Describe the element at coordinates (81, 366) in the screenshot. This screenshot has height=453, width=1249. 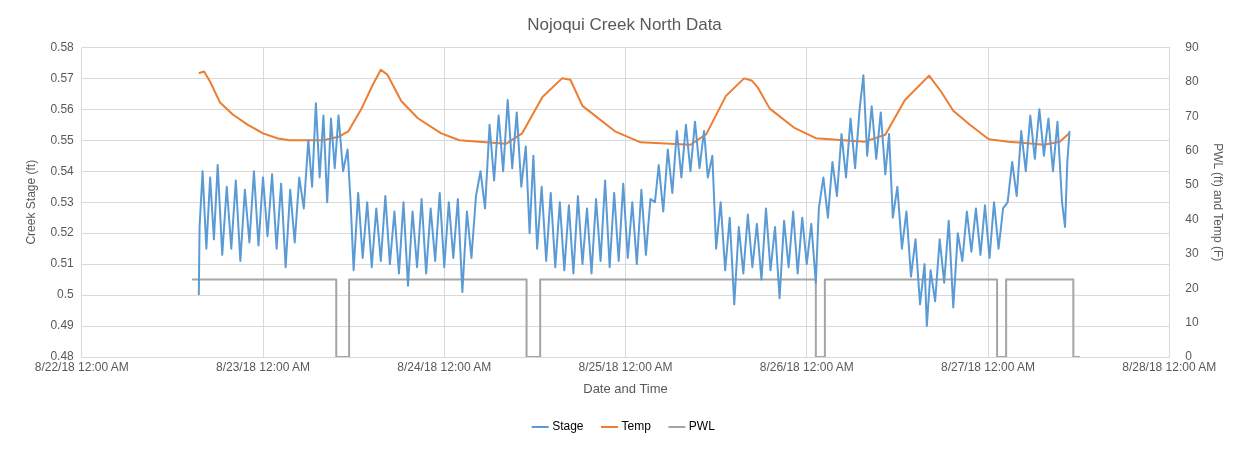
I see `x-tick-label: 8/22/18 12:00 AM` at that location.